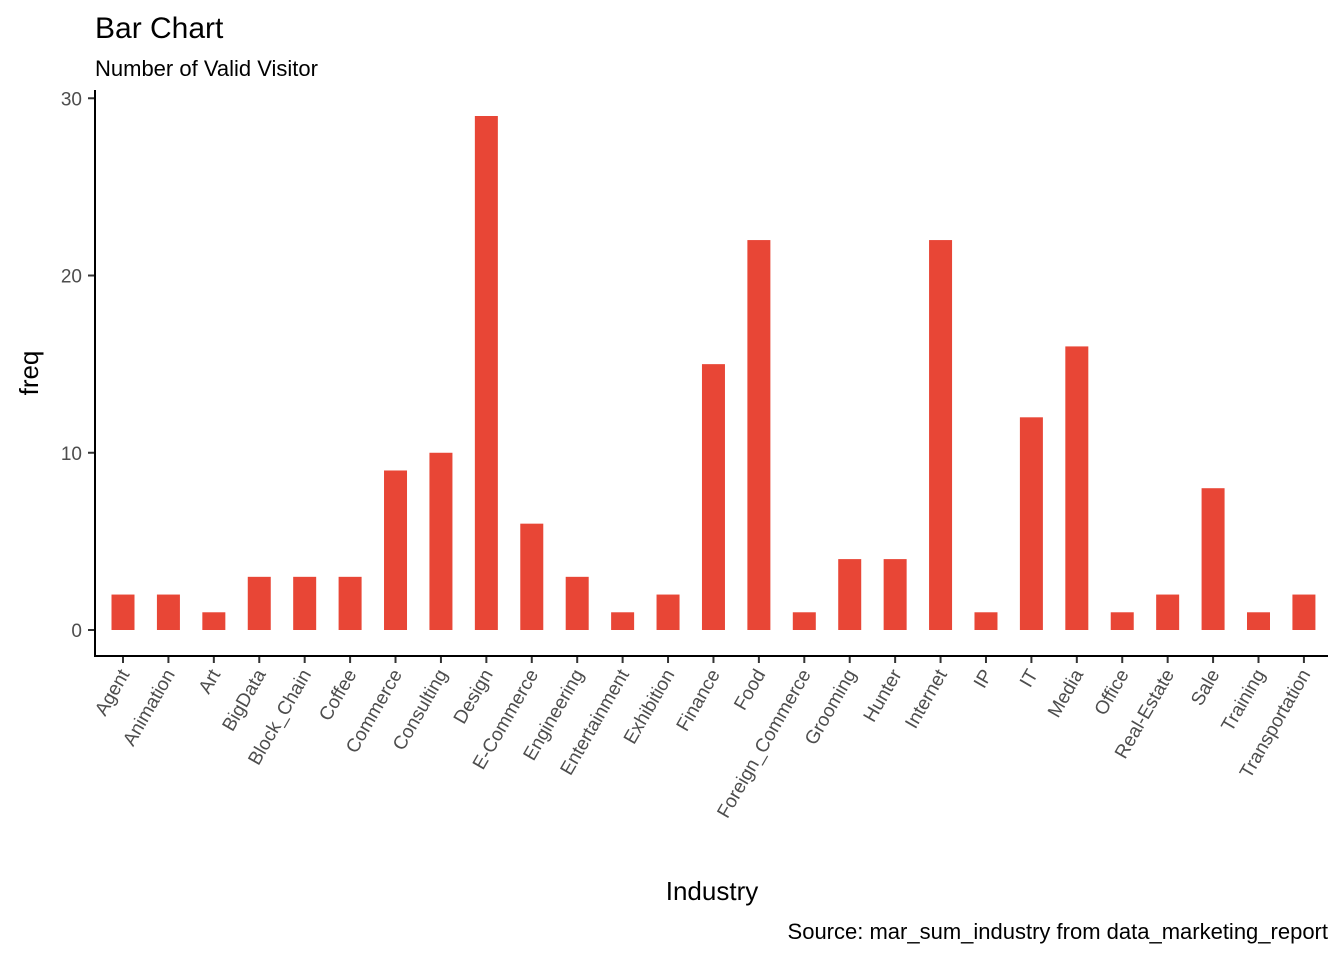  What do you see at coordinates (623, 621) in the screenshot?
I see `bar-entertainment` at bounding box center [623, 621].